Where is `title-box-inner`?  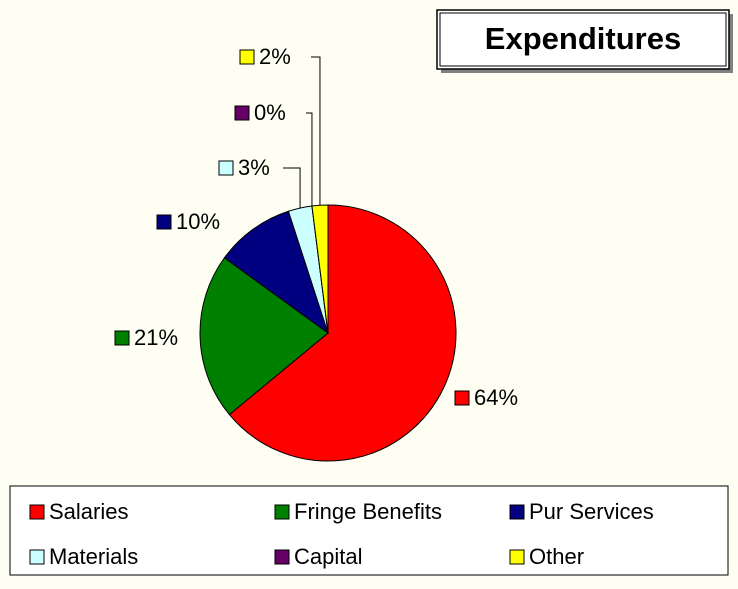
title-box-inner is located at coordinates (583, 39).